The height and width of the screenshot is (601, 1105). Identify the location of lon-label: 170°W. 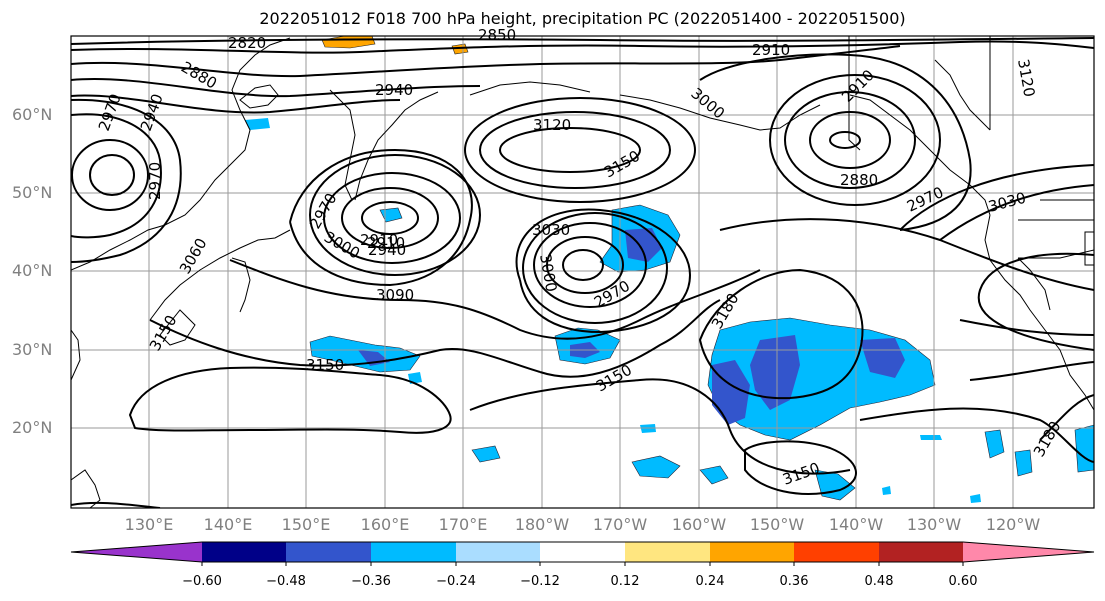
(620, 524).